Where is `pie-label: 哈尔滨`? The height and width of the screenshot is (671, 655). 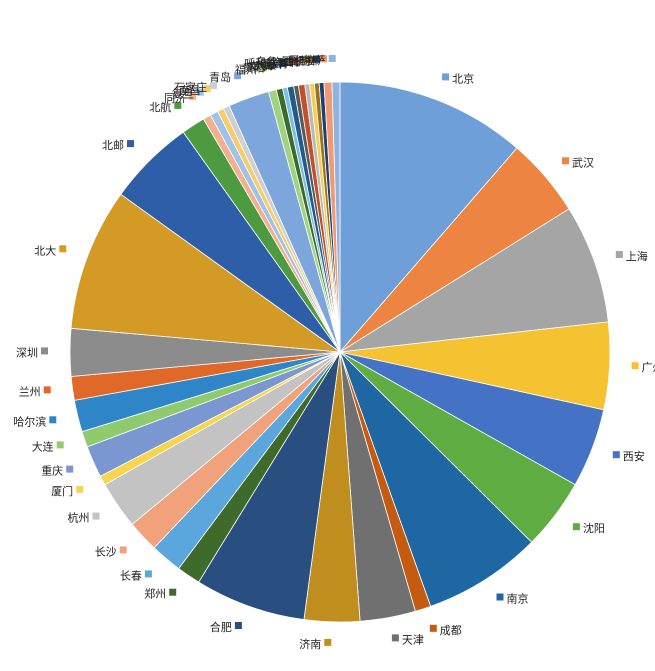 pie-label: 哈尔滨 is located at coordinates (35, 421).